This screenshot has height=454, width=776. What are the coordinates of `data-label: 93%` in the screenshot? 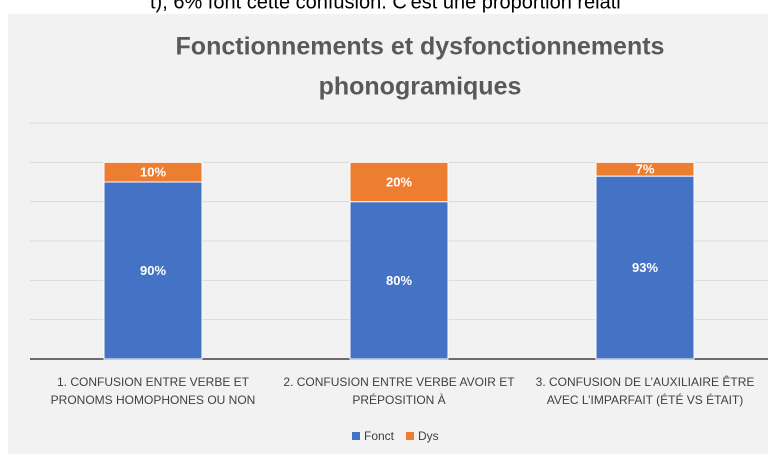 It's located at (645, 267).